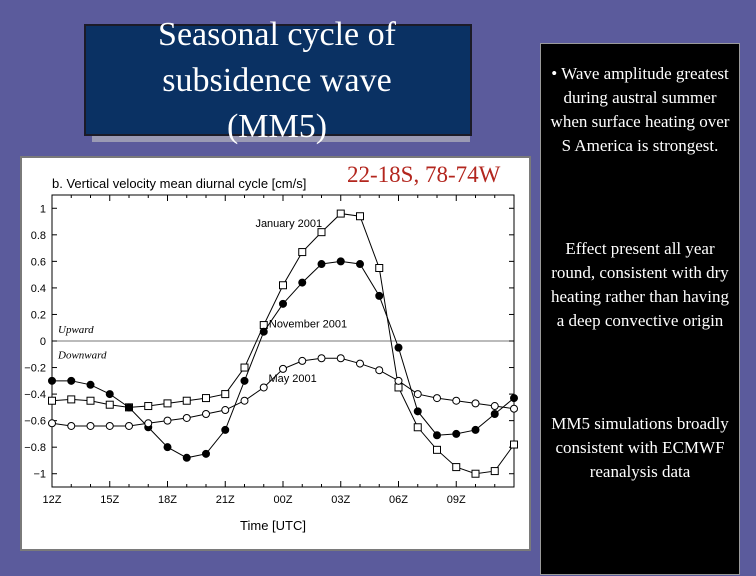  I want to click on series-label-january-2001: January 2001, so click(288, 224).